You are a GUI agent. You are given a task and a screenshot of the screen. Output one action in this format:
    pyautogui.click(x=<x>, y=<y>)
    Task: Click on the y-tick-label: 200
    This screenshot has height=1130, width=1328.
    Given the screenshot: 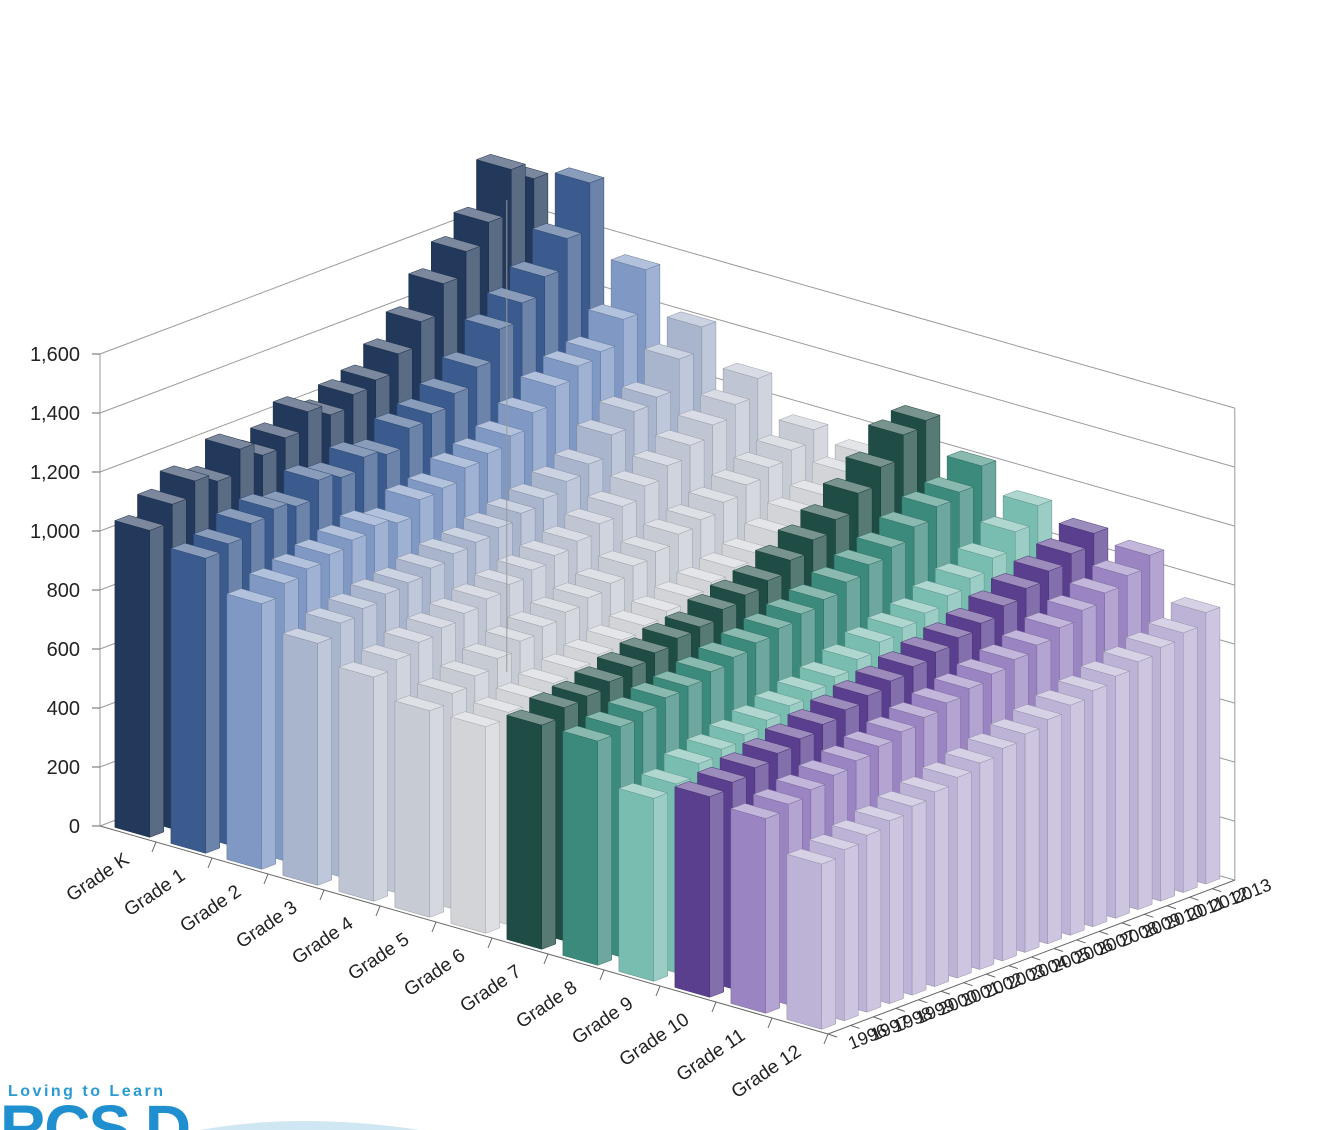 What is the action you would take?
    pyautogui.click(x=63, y=768)
    